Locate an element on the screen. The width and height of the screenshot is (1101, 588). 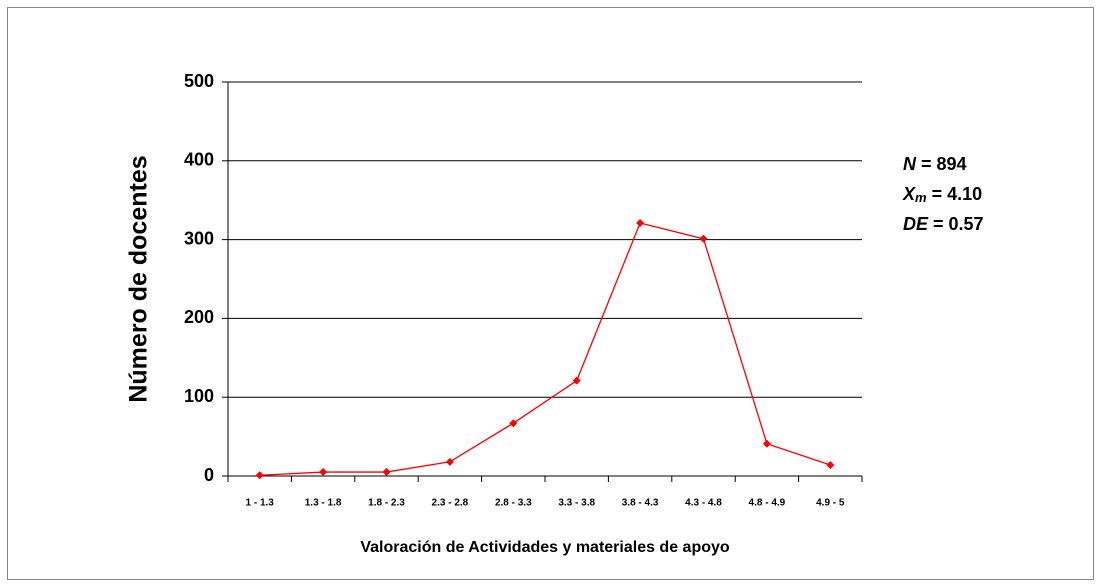
x-tick-label: 4.9 - 5 is located at coordinates (830, 503).